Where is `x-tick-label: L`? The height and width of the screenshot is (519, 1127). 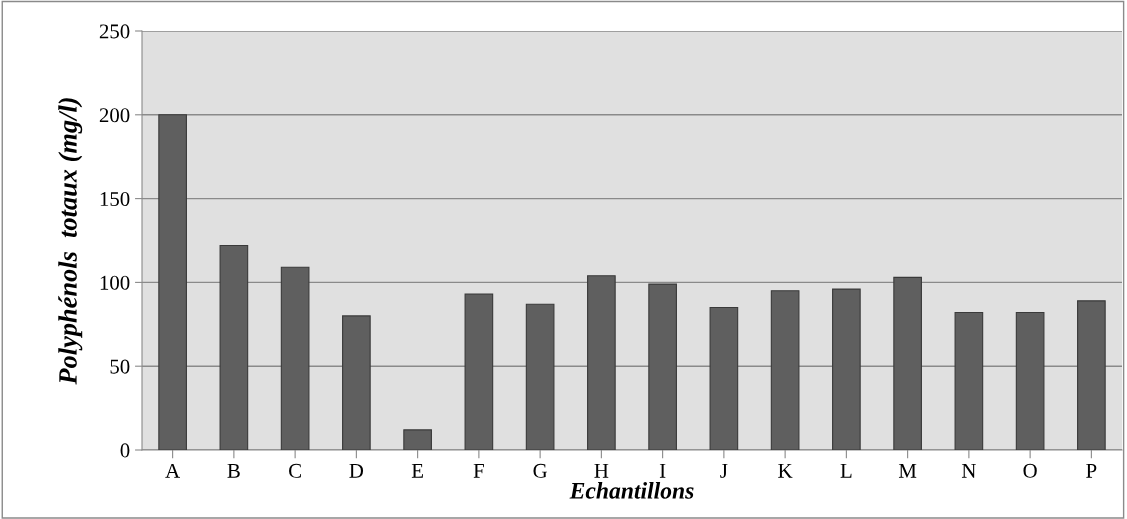
x-tick-label: L is located at coordinates (846, 471).